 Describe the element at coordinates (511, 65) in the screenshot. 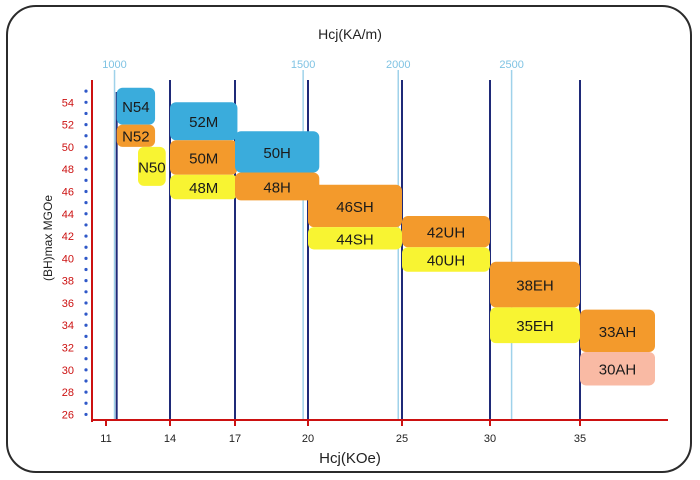

I see `x2-tick-label: 2500` at that location.